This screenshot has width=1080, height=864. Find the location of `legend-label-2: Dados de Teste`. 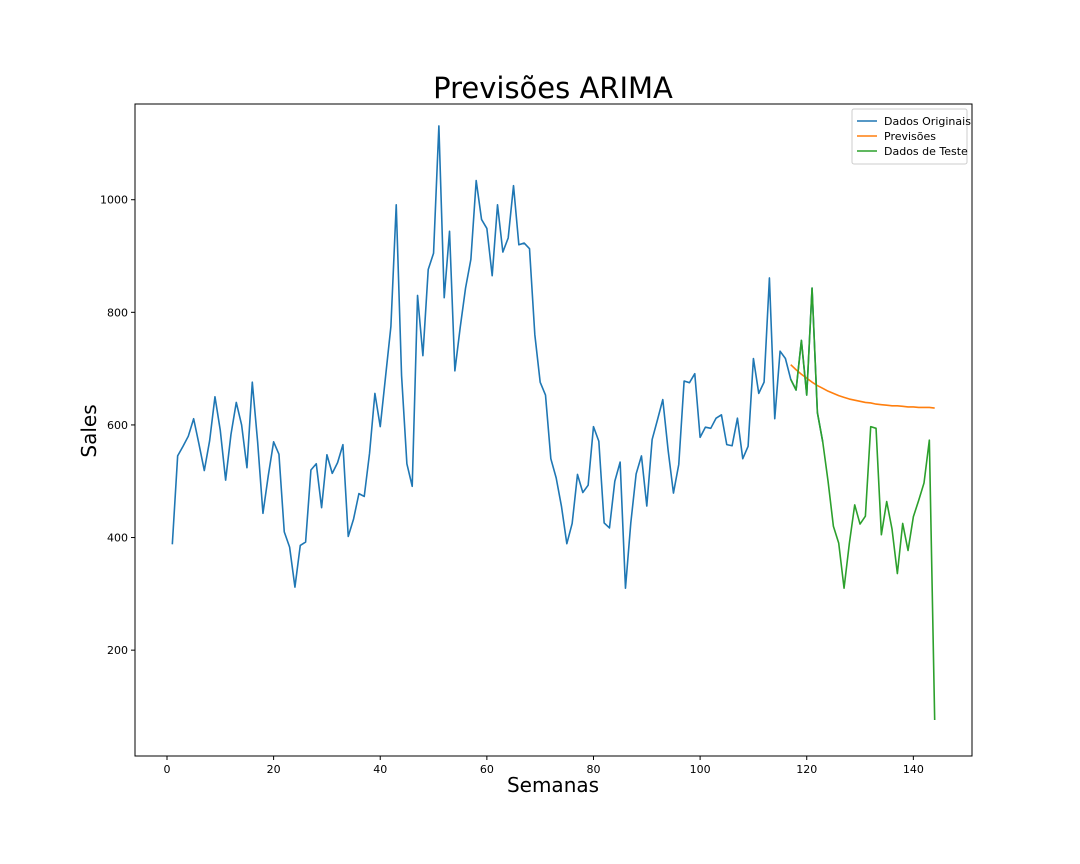

legend-label-2: Dados de Teste is located at coordinates (926, 151).